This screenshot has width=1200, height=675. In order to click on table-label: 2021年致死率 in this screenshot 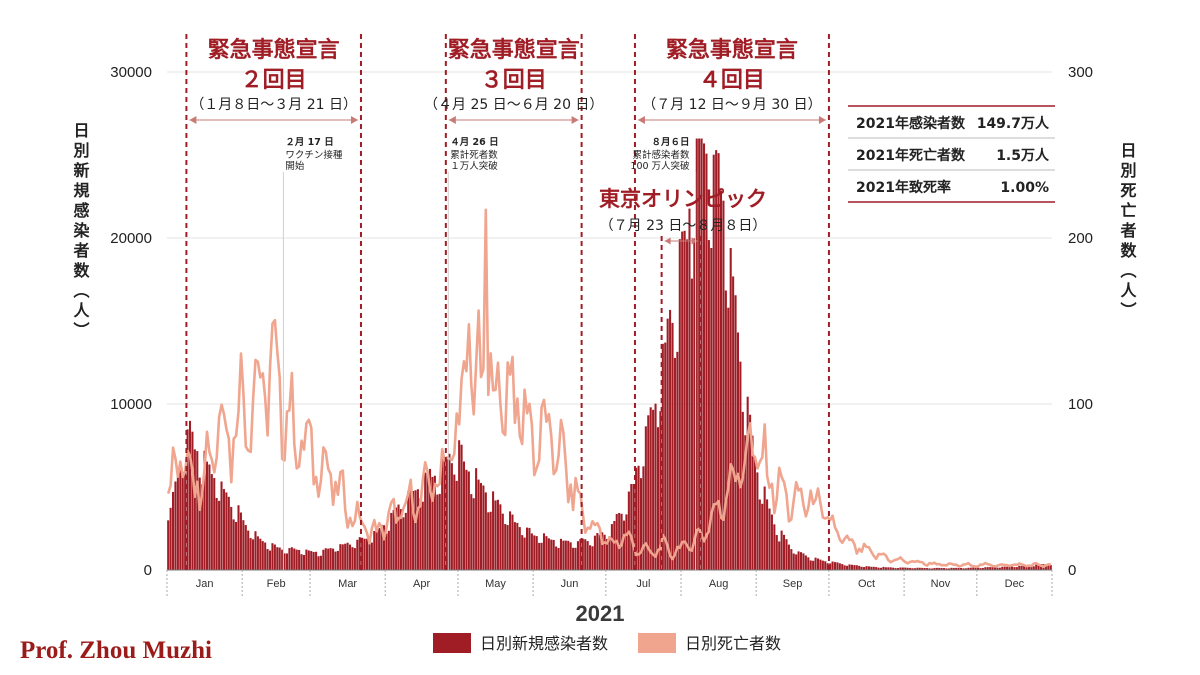, I will do `click(903, 187)`.